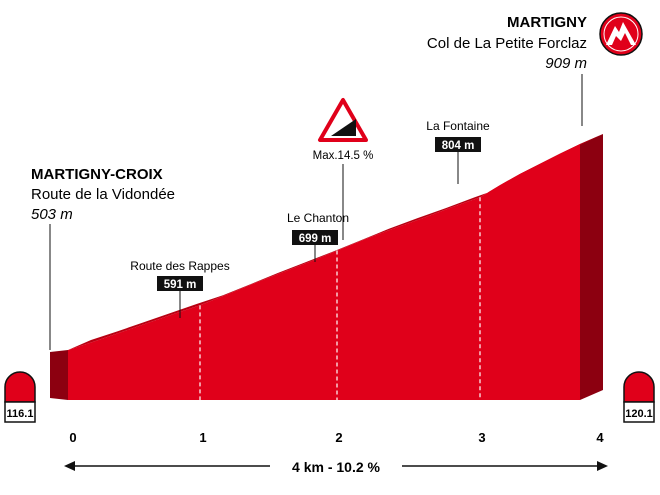 Image resolution: width=660 pixels, height=495 pixels. Describe the element at coordinates (20, 414) in the screenshot. I see `start-km-marker-label: 116.1` at that location.